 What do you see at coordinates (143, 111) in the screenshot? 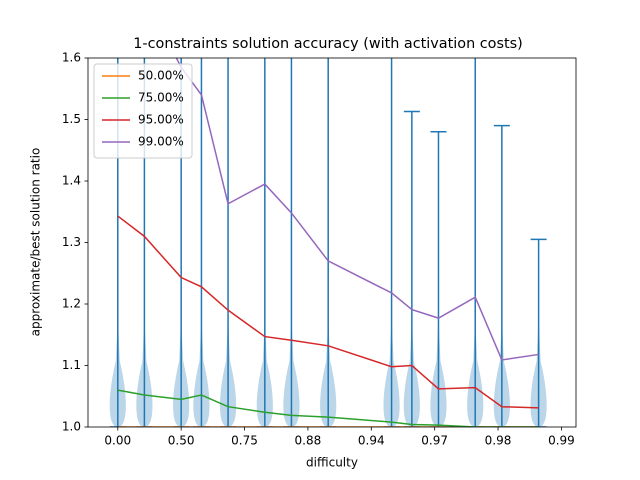
I see `legend-box` at bounding box center [143, 111].